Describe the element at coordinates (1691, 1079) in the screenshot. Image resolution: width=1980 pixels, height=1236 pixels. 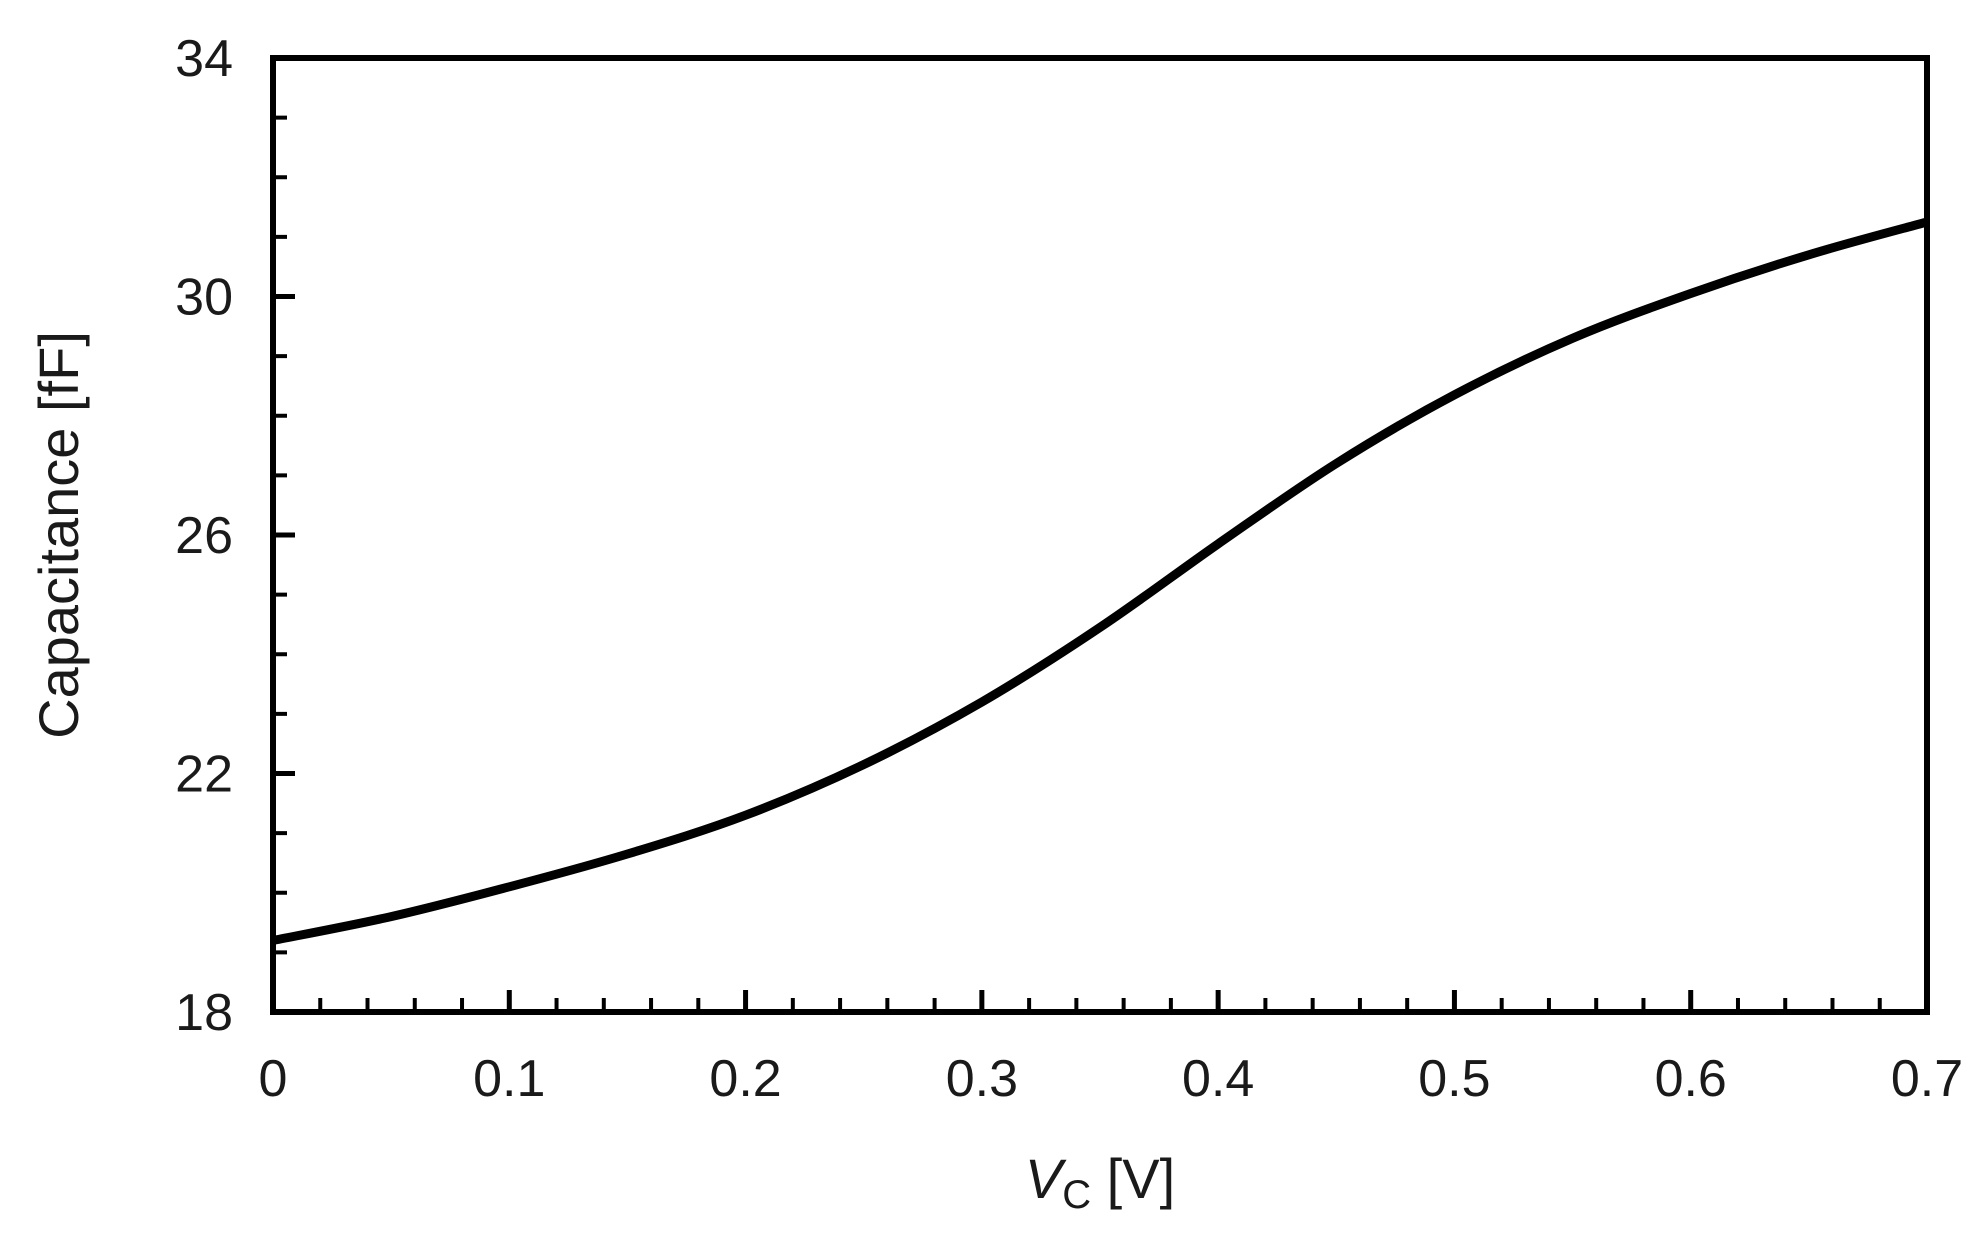
I see `x-tick-label: 0.6` at that location.